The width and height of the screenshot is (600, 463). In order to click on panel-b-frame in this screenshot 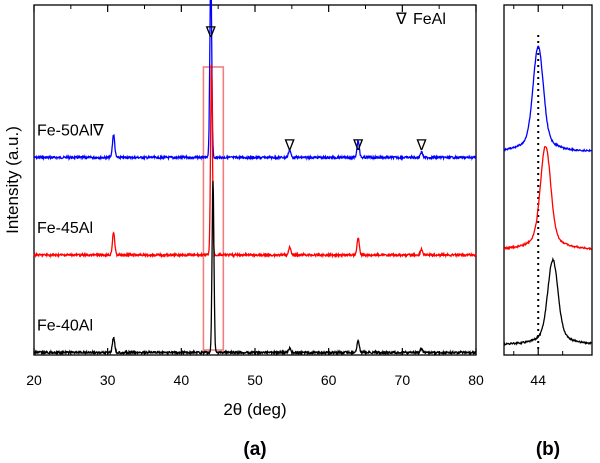, I will do `click(548, 180)`.